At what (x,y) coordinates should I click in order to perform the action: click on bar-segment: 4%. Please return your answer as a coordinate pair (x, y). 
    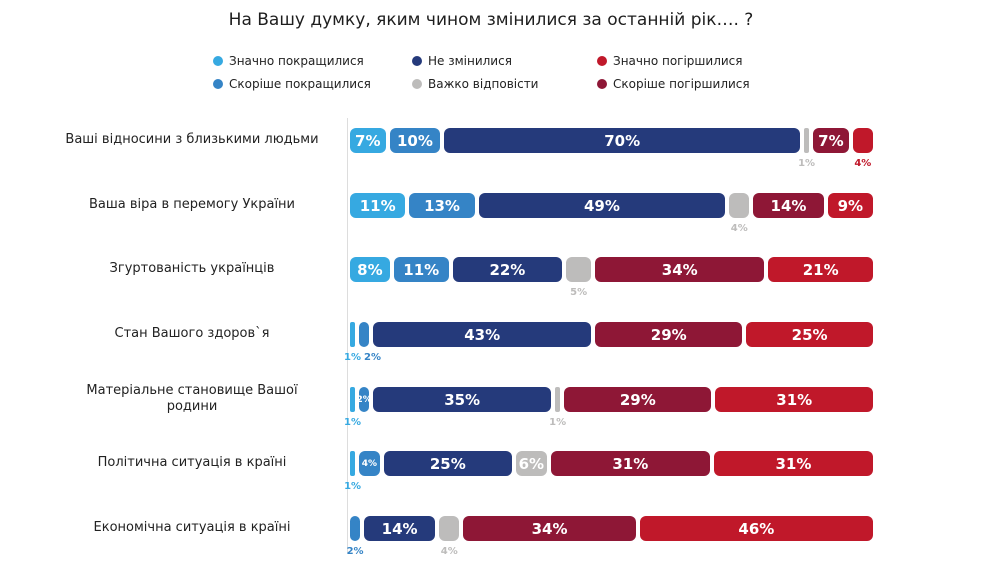
    Looking at the image, I should click on (369, 463).